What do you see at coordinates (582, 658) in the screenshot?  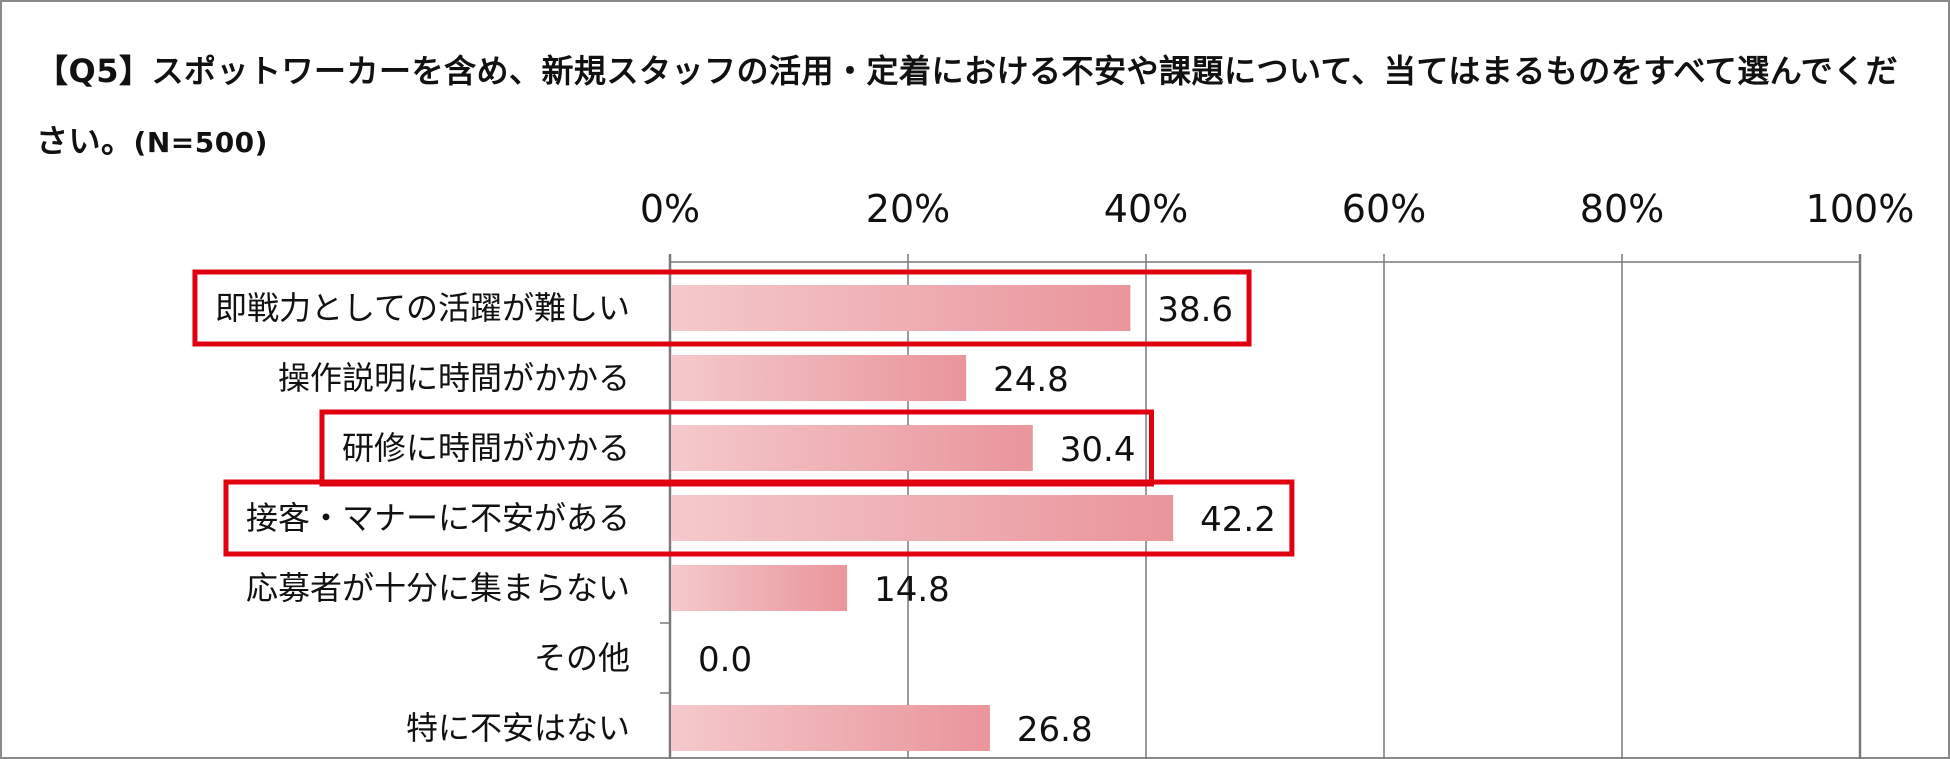 I see `category-label: その他` at bounding box center [582, 658].